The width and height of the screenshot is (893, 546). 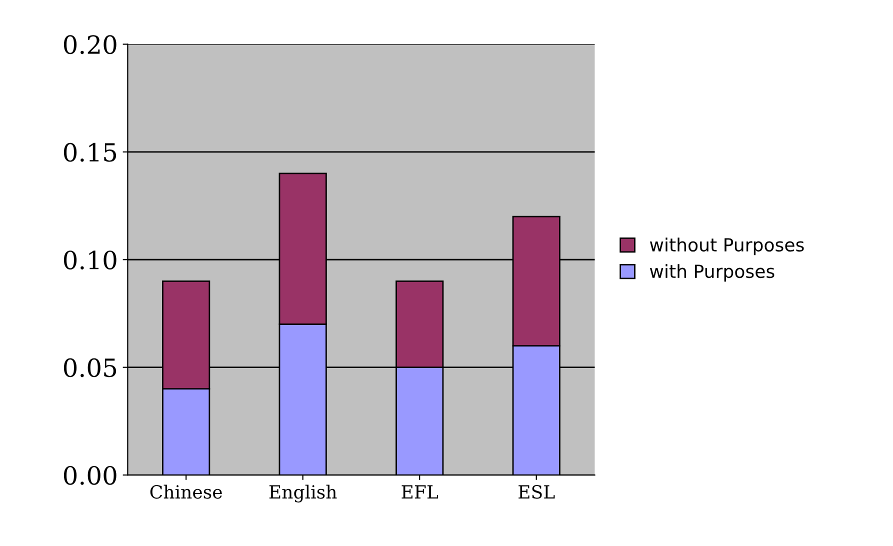 What do you see at coordinates (90, 44) in the screenshot?
I see `y-tick-label: 0.20` at bounding box center [90, 44].